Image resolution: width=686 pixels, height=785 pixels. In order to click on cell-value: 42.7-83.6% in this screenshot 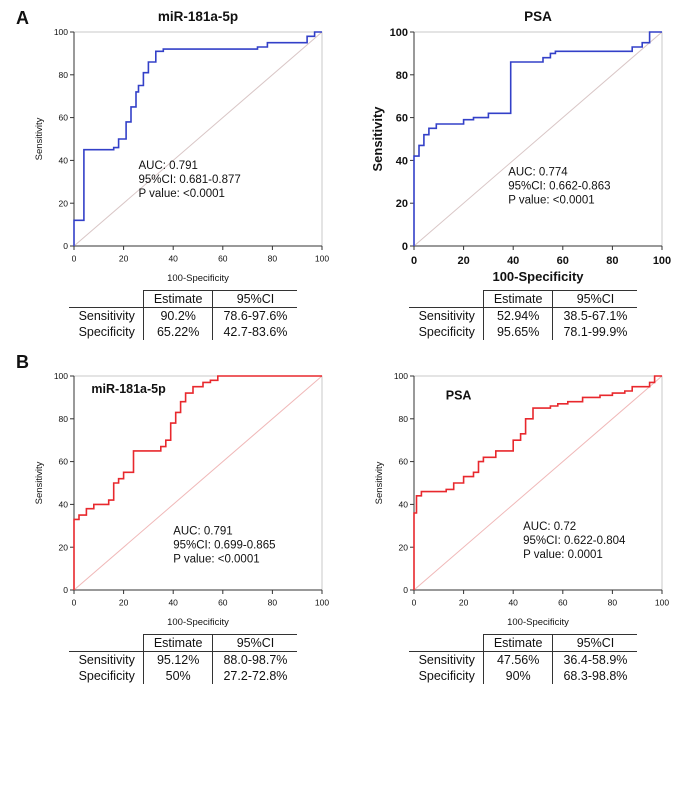, I will do `click(255, 332)`.